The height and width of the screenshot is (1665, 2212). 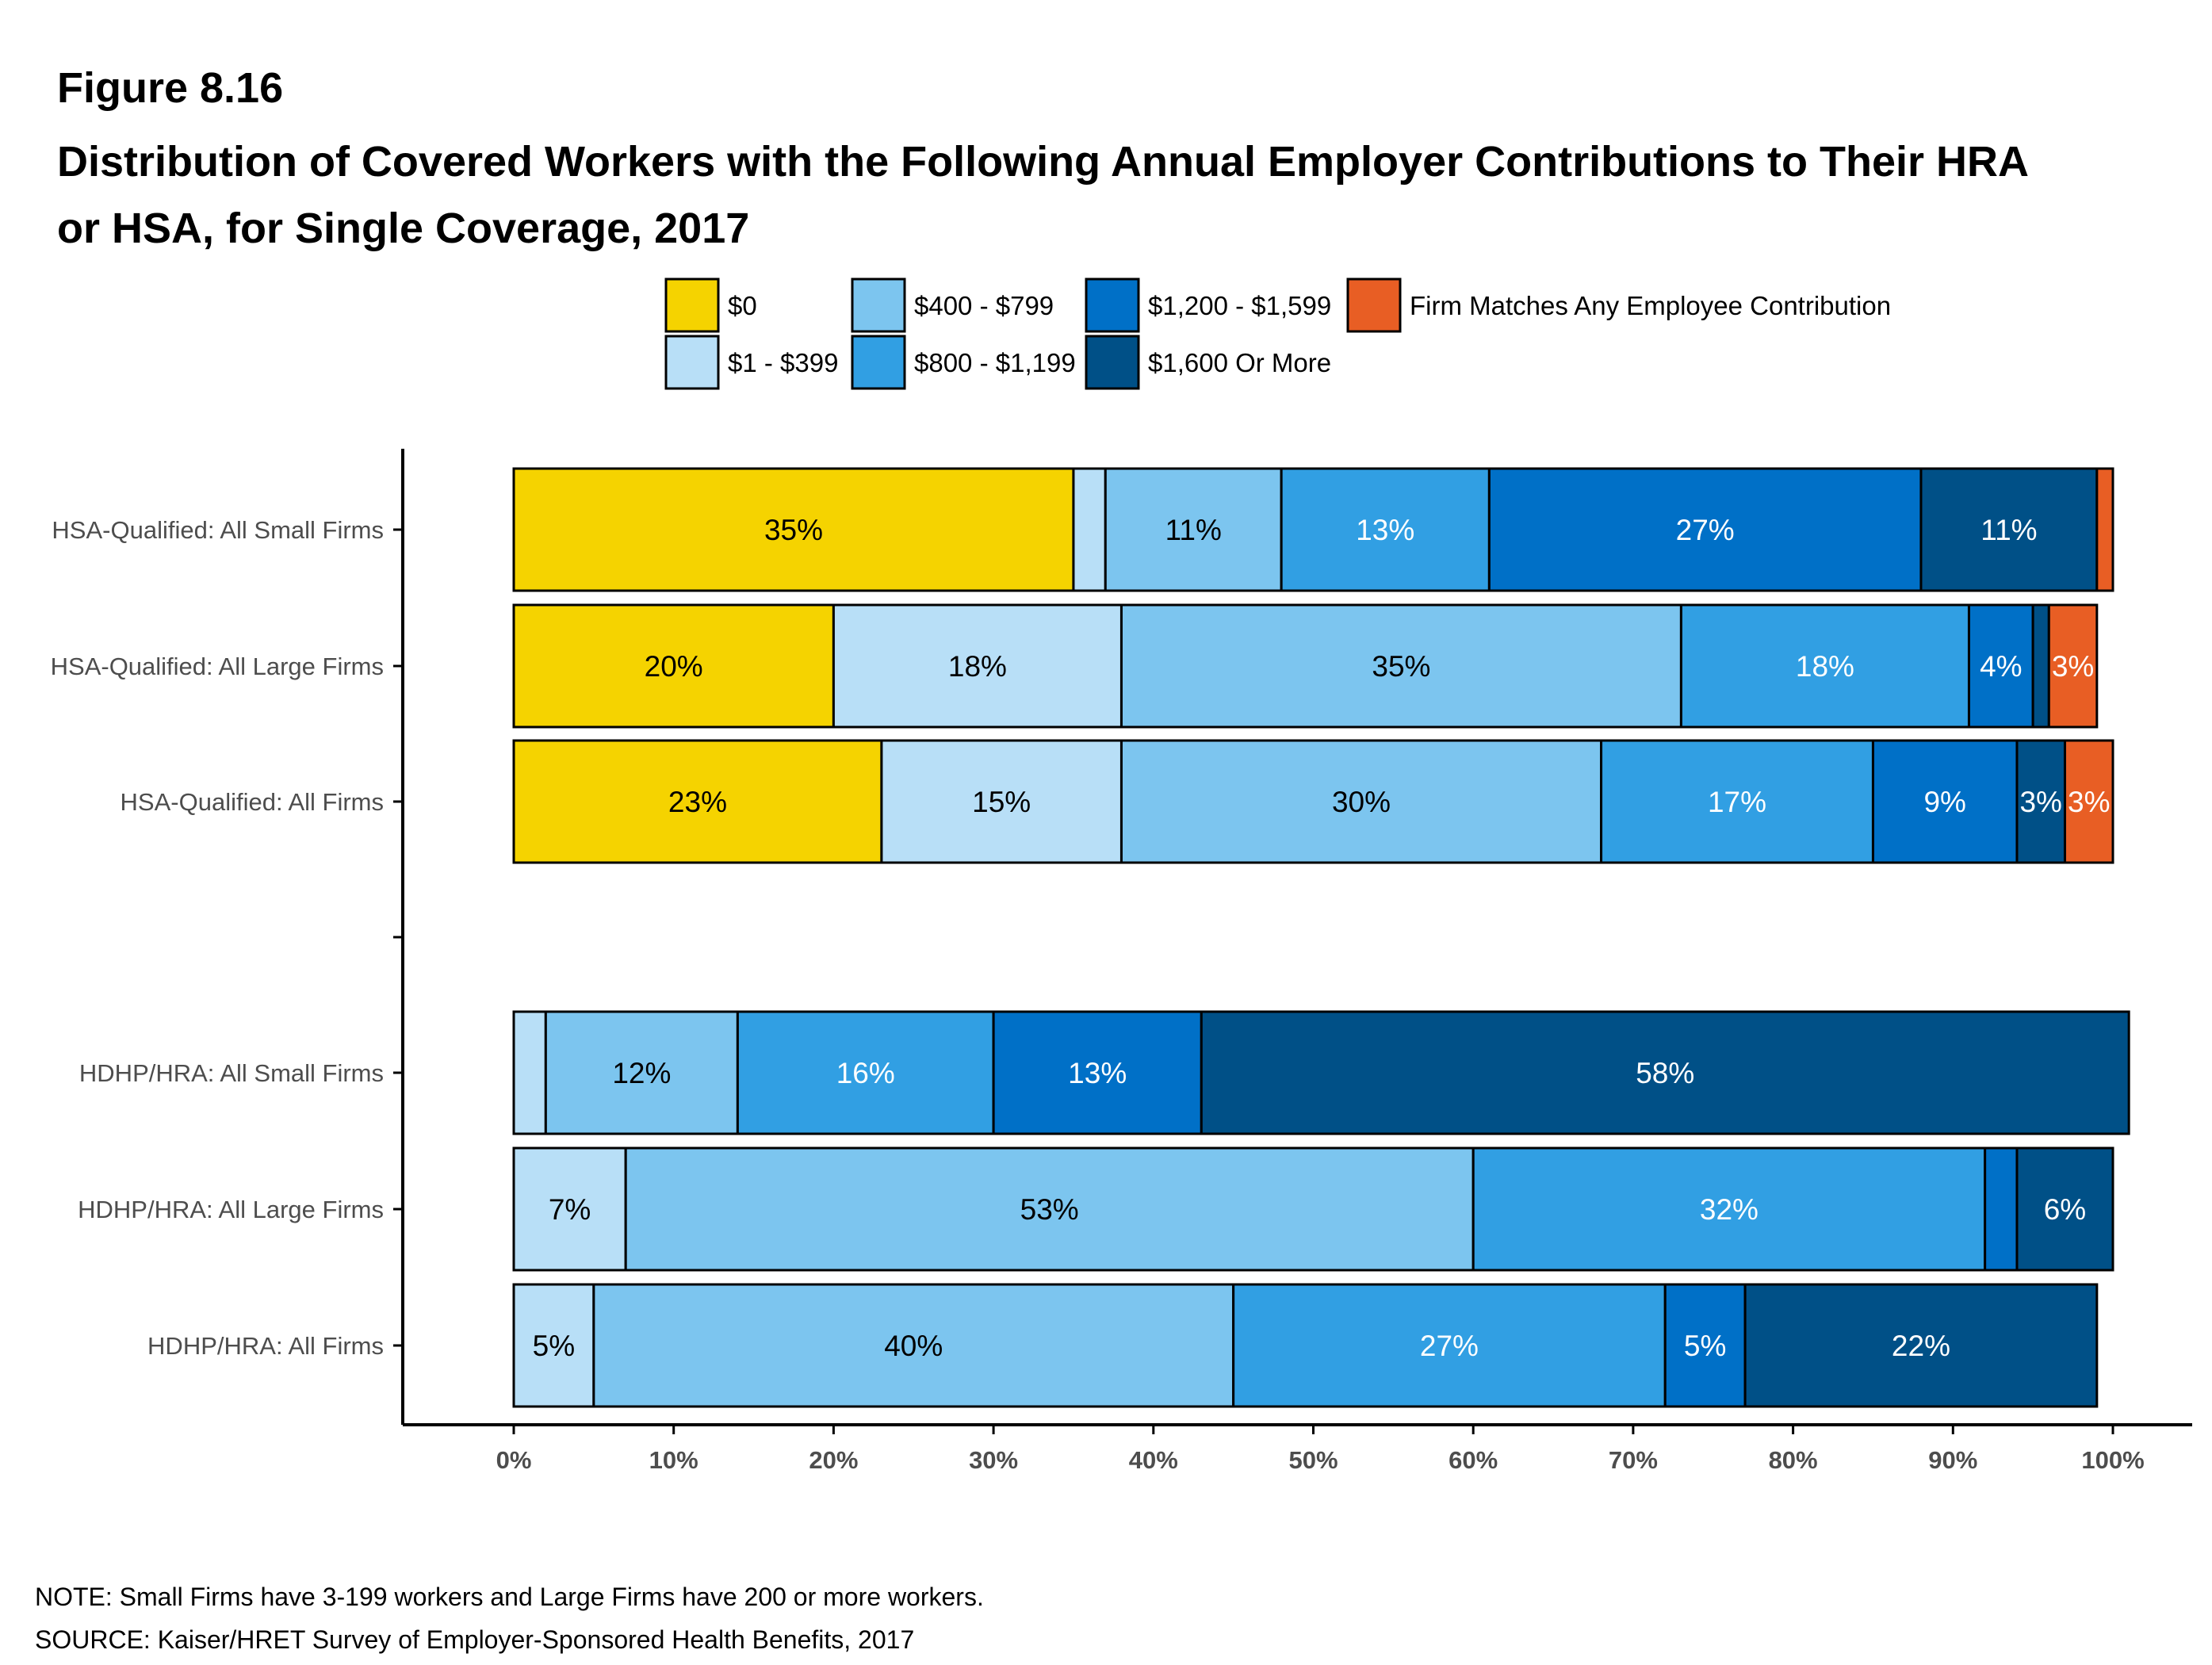 I want to click on data-label: 12%, so click(x=642, y=1073).